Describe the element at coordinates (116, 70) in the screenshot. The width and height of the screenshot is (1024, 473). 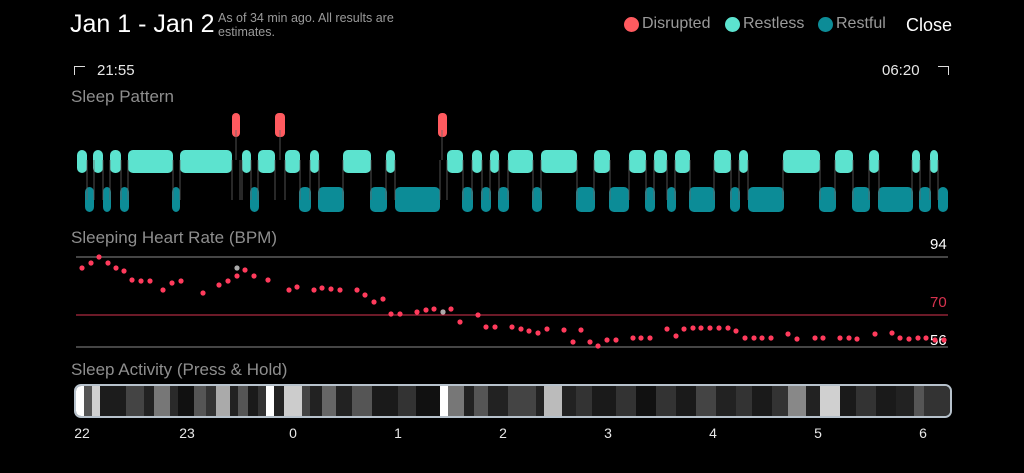
I see `start-time: 21:55` at that location.